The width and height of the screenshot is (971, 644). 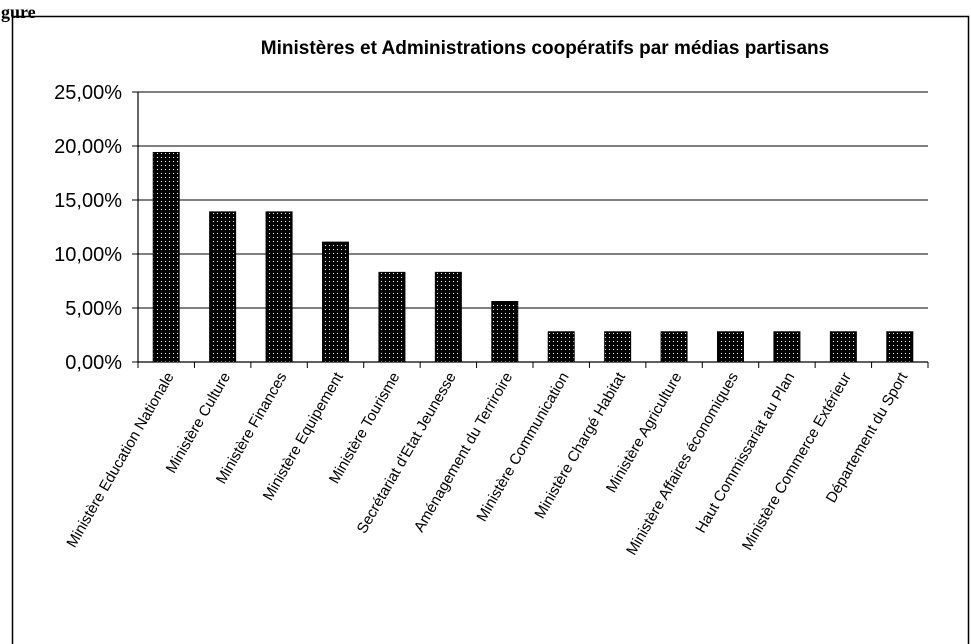 What do you see at coordinates (88, 93) in the screenshot?
I see `y-tick-label: 25,00%` at bounding box center [88, 93].